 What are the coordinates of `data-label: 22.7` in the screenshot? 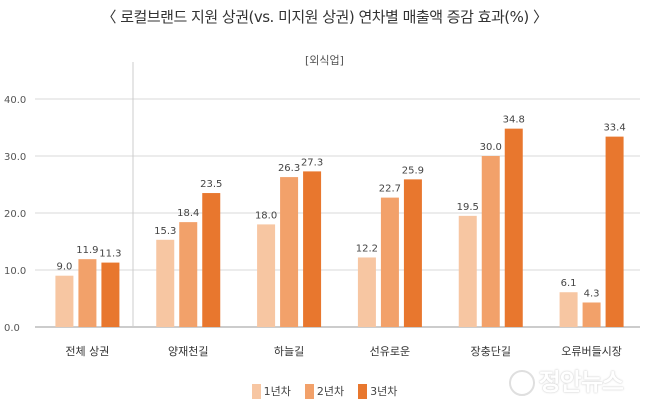 It's located at (390, 189).